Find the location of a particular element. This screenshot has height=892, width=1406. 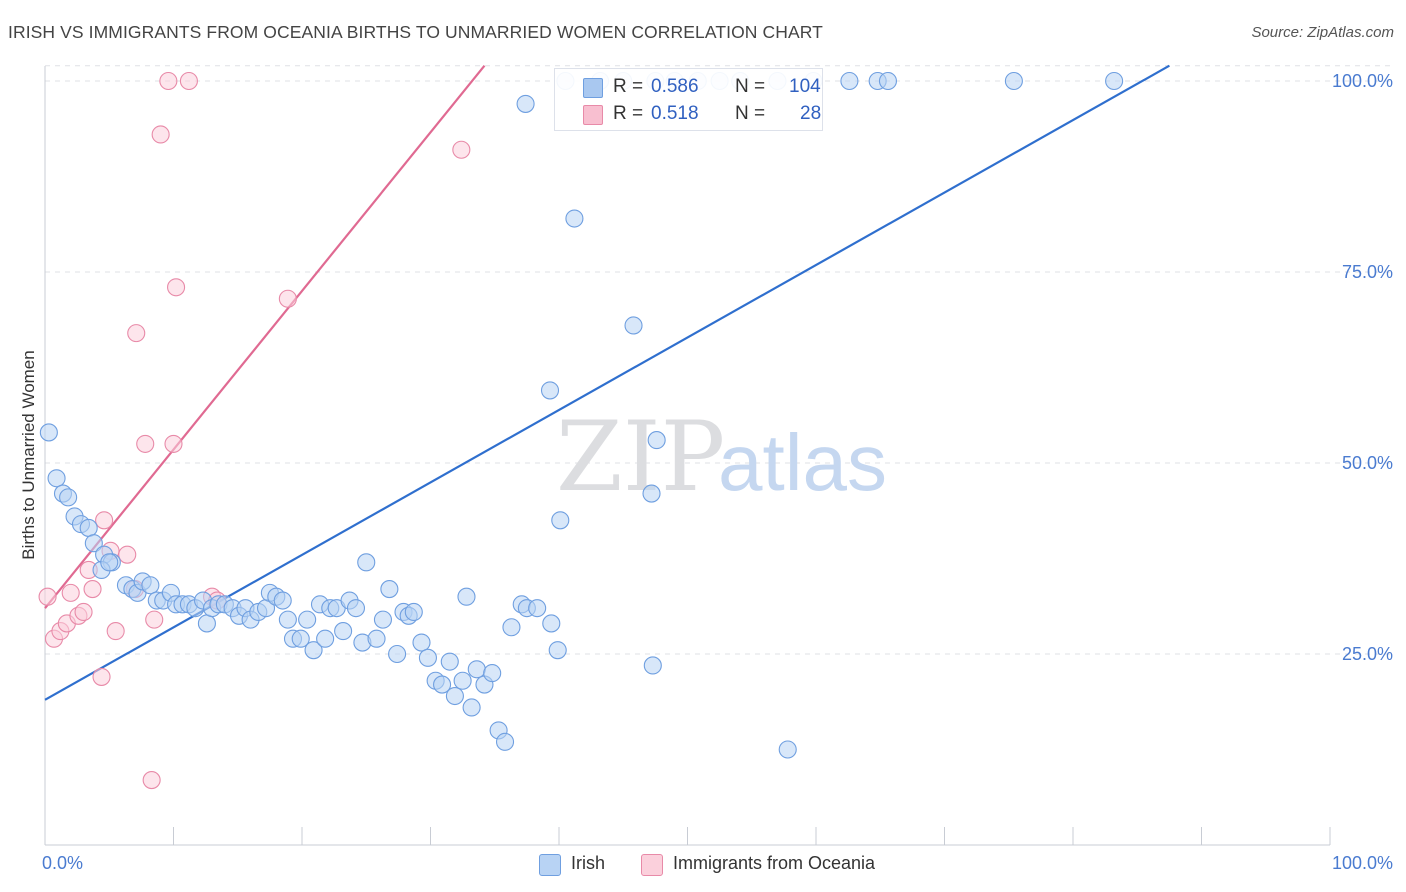

y-tick-label: 100.0% is located at coordinates (1362, 81).